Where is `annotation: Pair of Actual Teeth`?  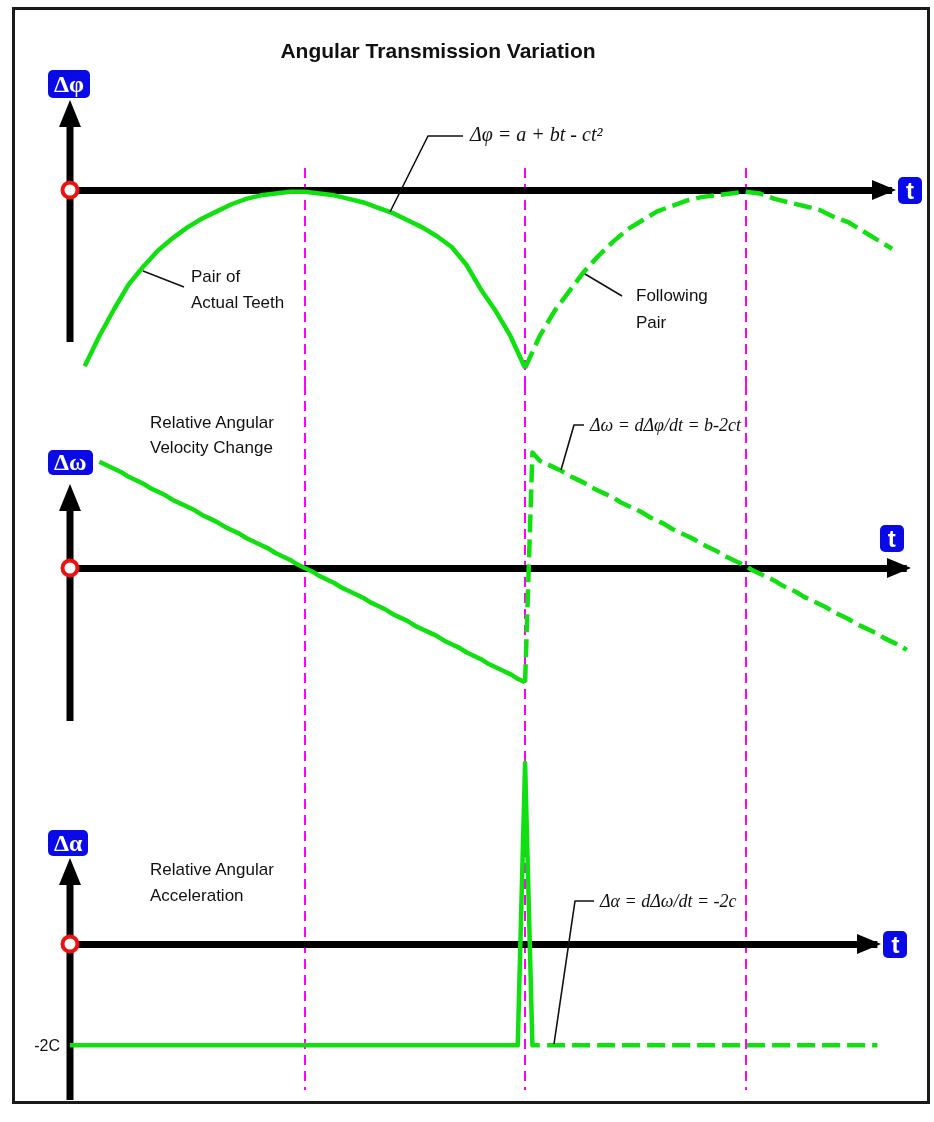 annotation: Pair of Actual Teeth is located at coordinates (238, 290).